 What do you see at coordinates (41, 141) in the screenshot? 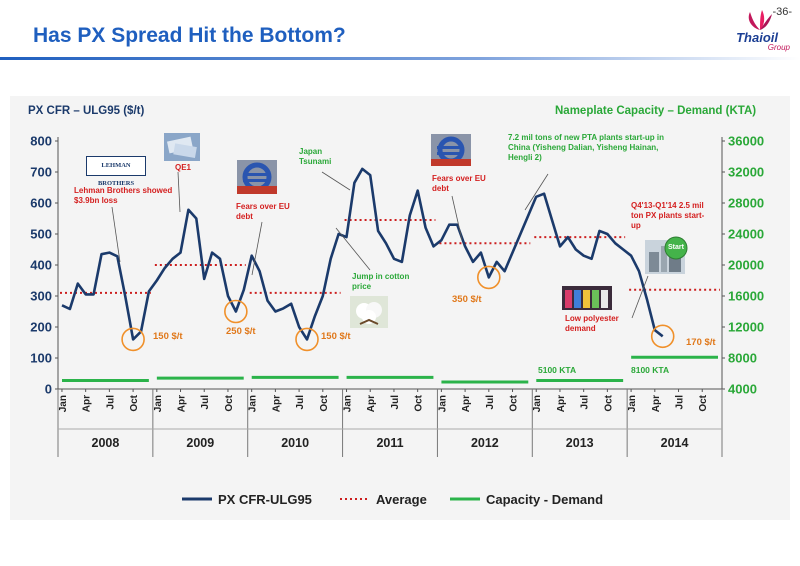
I see `left-tick-label: 800` at bounding box center [41, 141].